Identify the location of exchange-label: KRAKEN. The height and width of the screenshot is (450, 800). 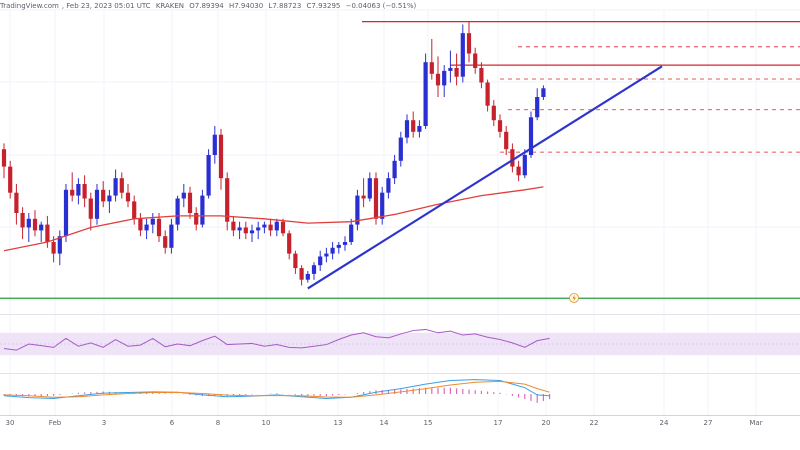
(170, 6).